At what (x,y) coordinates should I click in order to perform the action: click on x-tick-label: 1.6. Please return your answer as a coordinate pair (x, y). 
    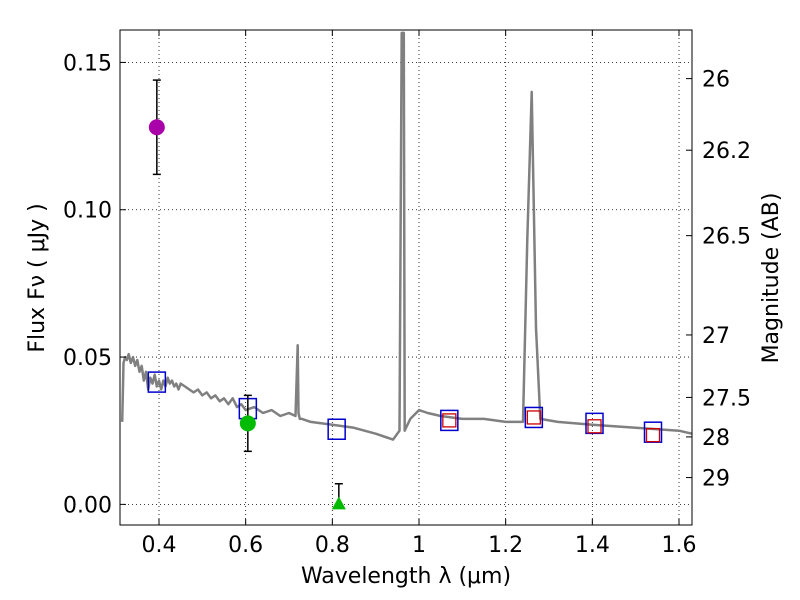
    Looking at the image, I should click on (679, 545).